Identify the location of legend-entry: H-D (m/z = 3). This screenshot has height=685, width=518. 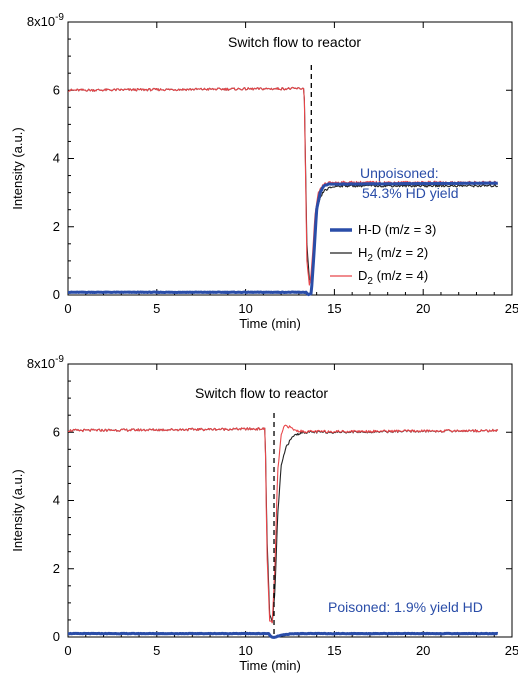
(397, 229).